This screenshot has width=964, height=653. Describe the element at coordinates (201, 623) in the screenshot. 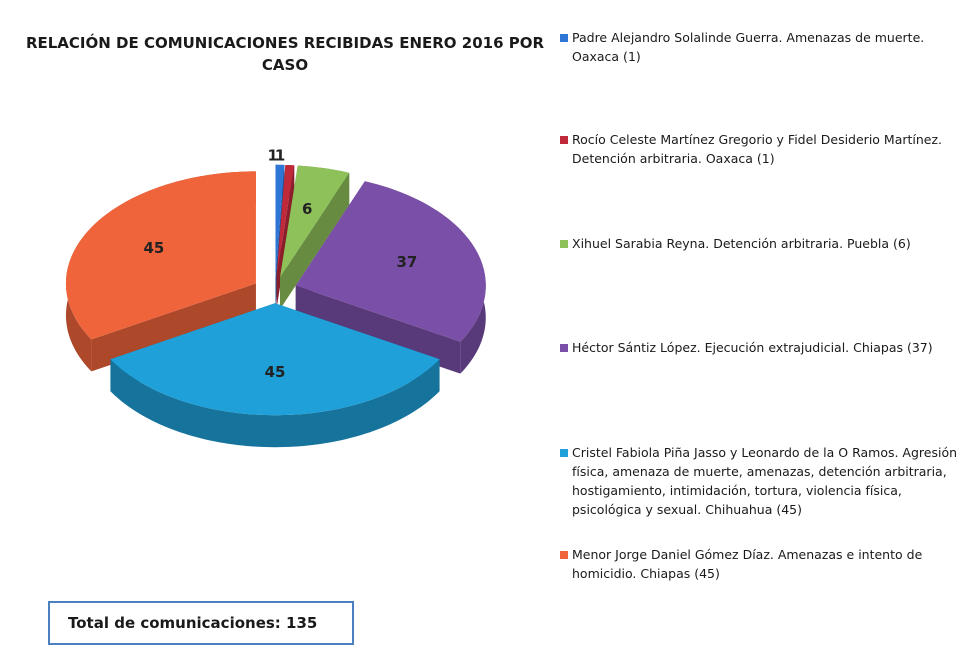

I see `total-box: Total de comunicaciones: 135` at that location.